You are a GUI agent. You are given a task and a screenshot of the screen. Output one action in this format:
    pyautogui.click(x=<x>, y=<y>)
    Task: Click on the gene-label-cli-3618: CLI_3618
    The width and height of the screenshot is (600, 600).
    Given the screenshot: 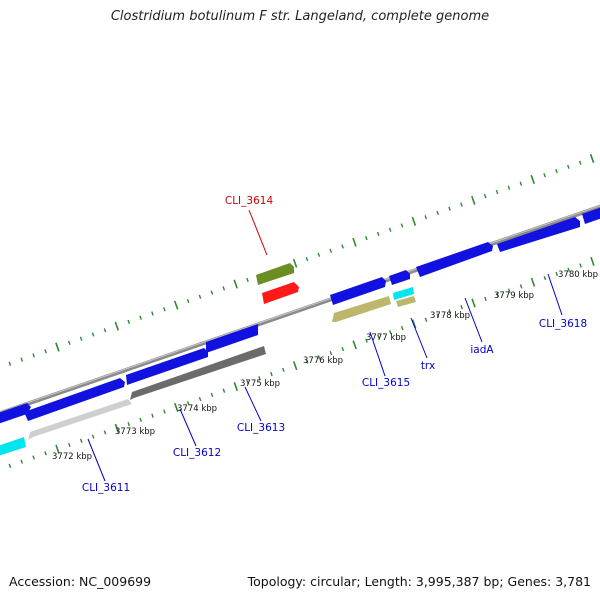 What is the action you would take?
    pyautogui.click(x=563, y=324)
    